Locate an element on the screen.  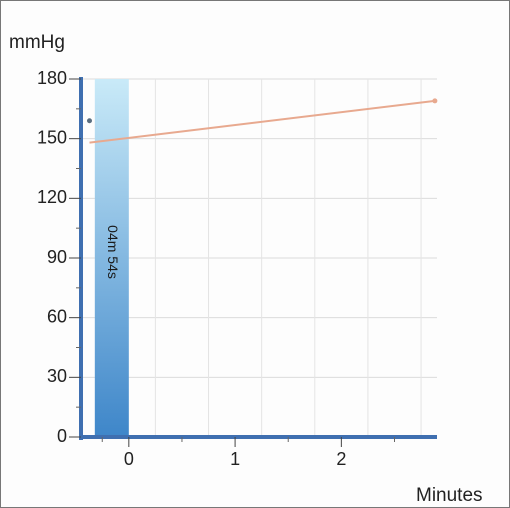
bp-series-line is located at coordinates (262, 121).